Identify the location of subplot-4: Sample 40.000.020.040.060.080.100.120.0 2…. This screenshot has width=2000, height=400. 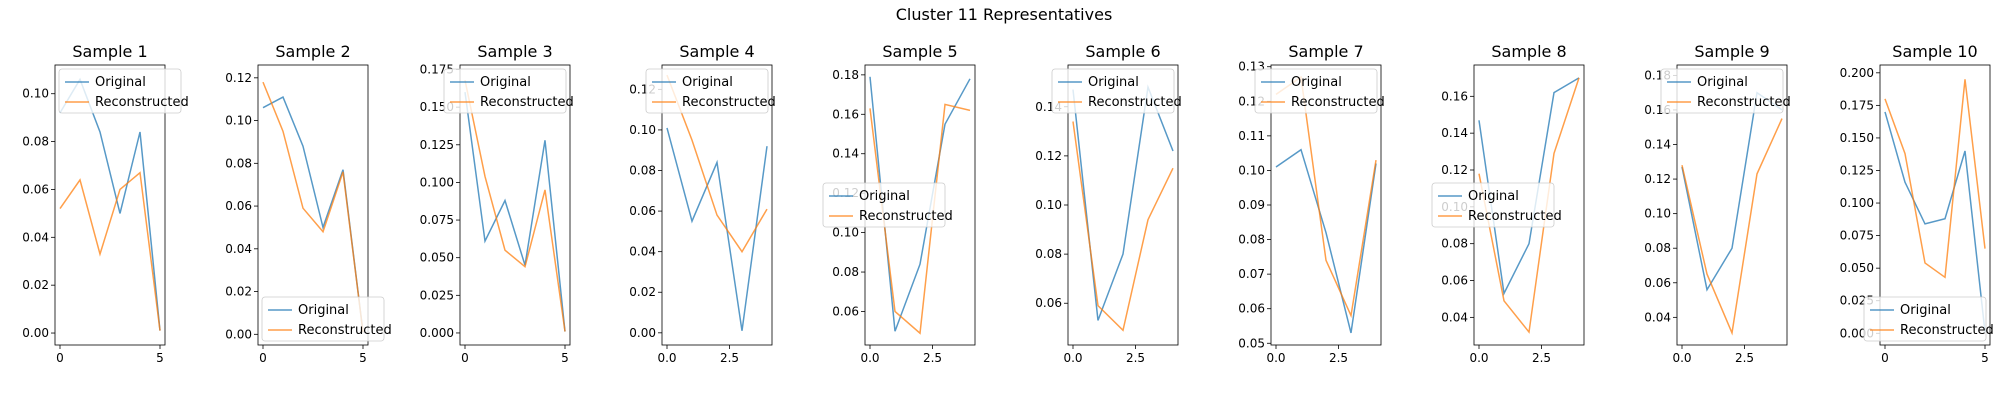
(702, 203).